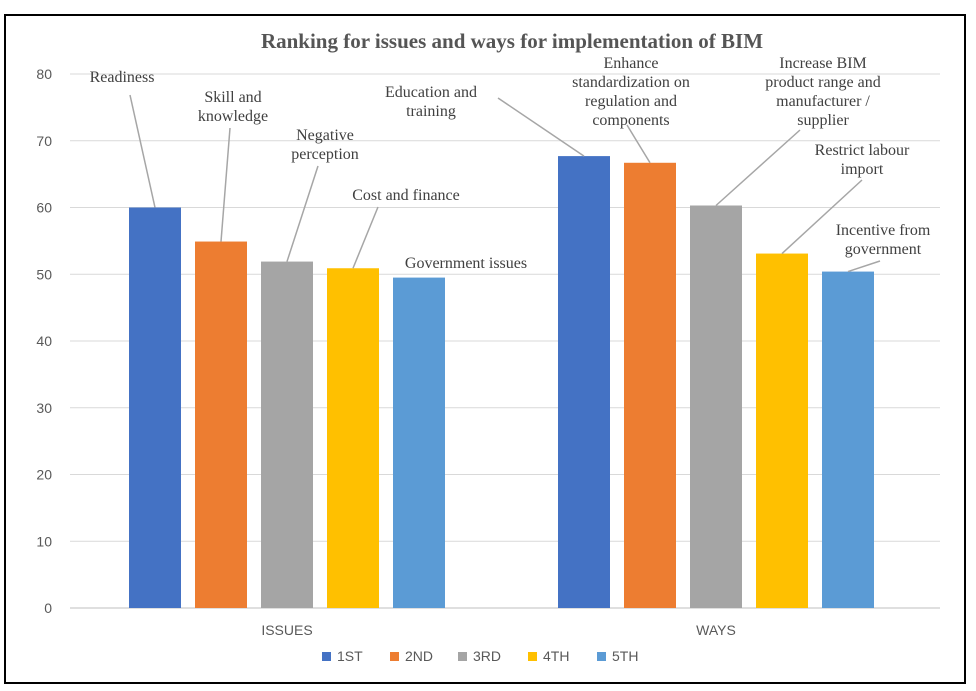 The height and width of the screenshot is (691, 976). I want to click on bar-annotation-line: training, so click(431, 111).